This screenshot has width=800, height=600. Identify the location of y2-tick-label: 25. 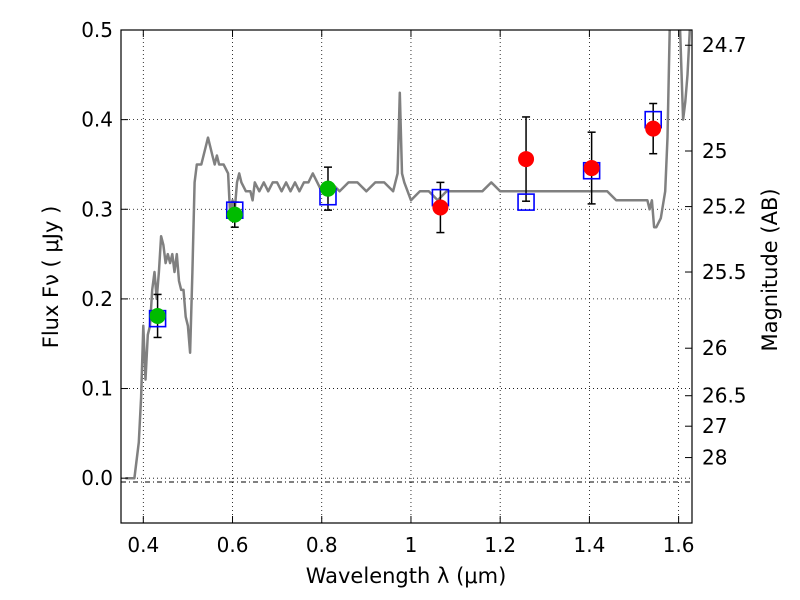
(714, 151).